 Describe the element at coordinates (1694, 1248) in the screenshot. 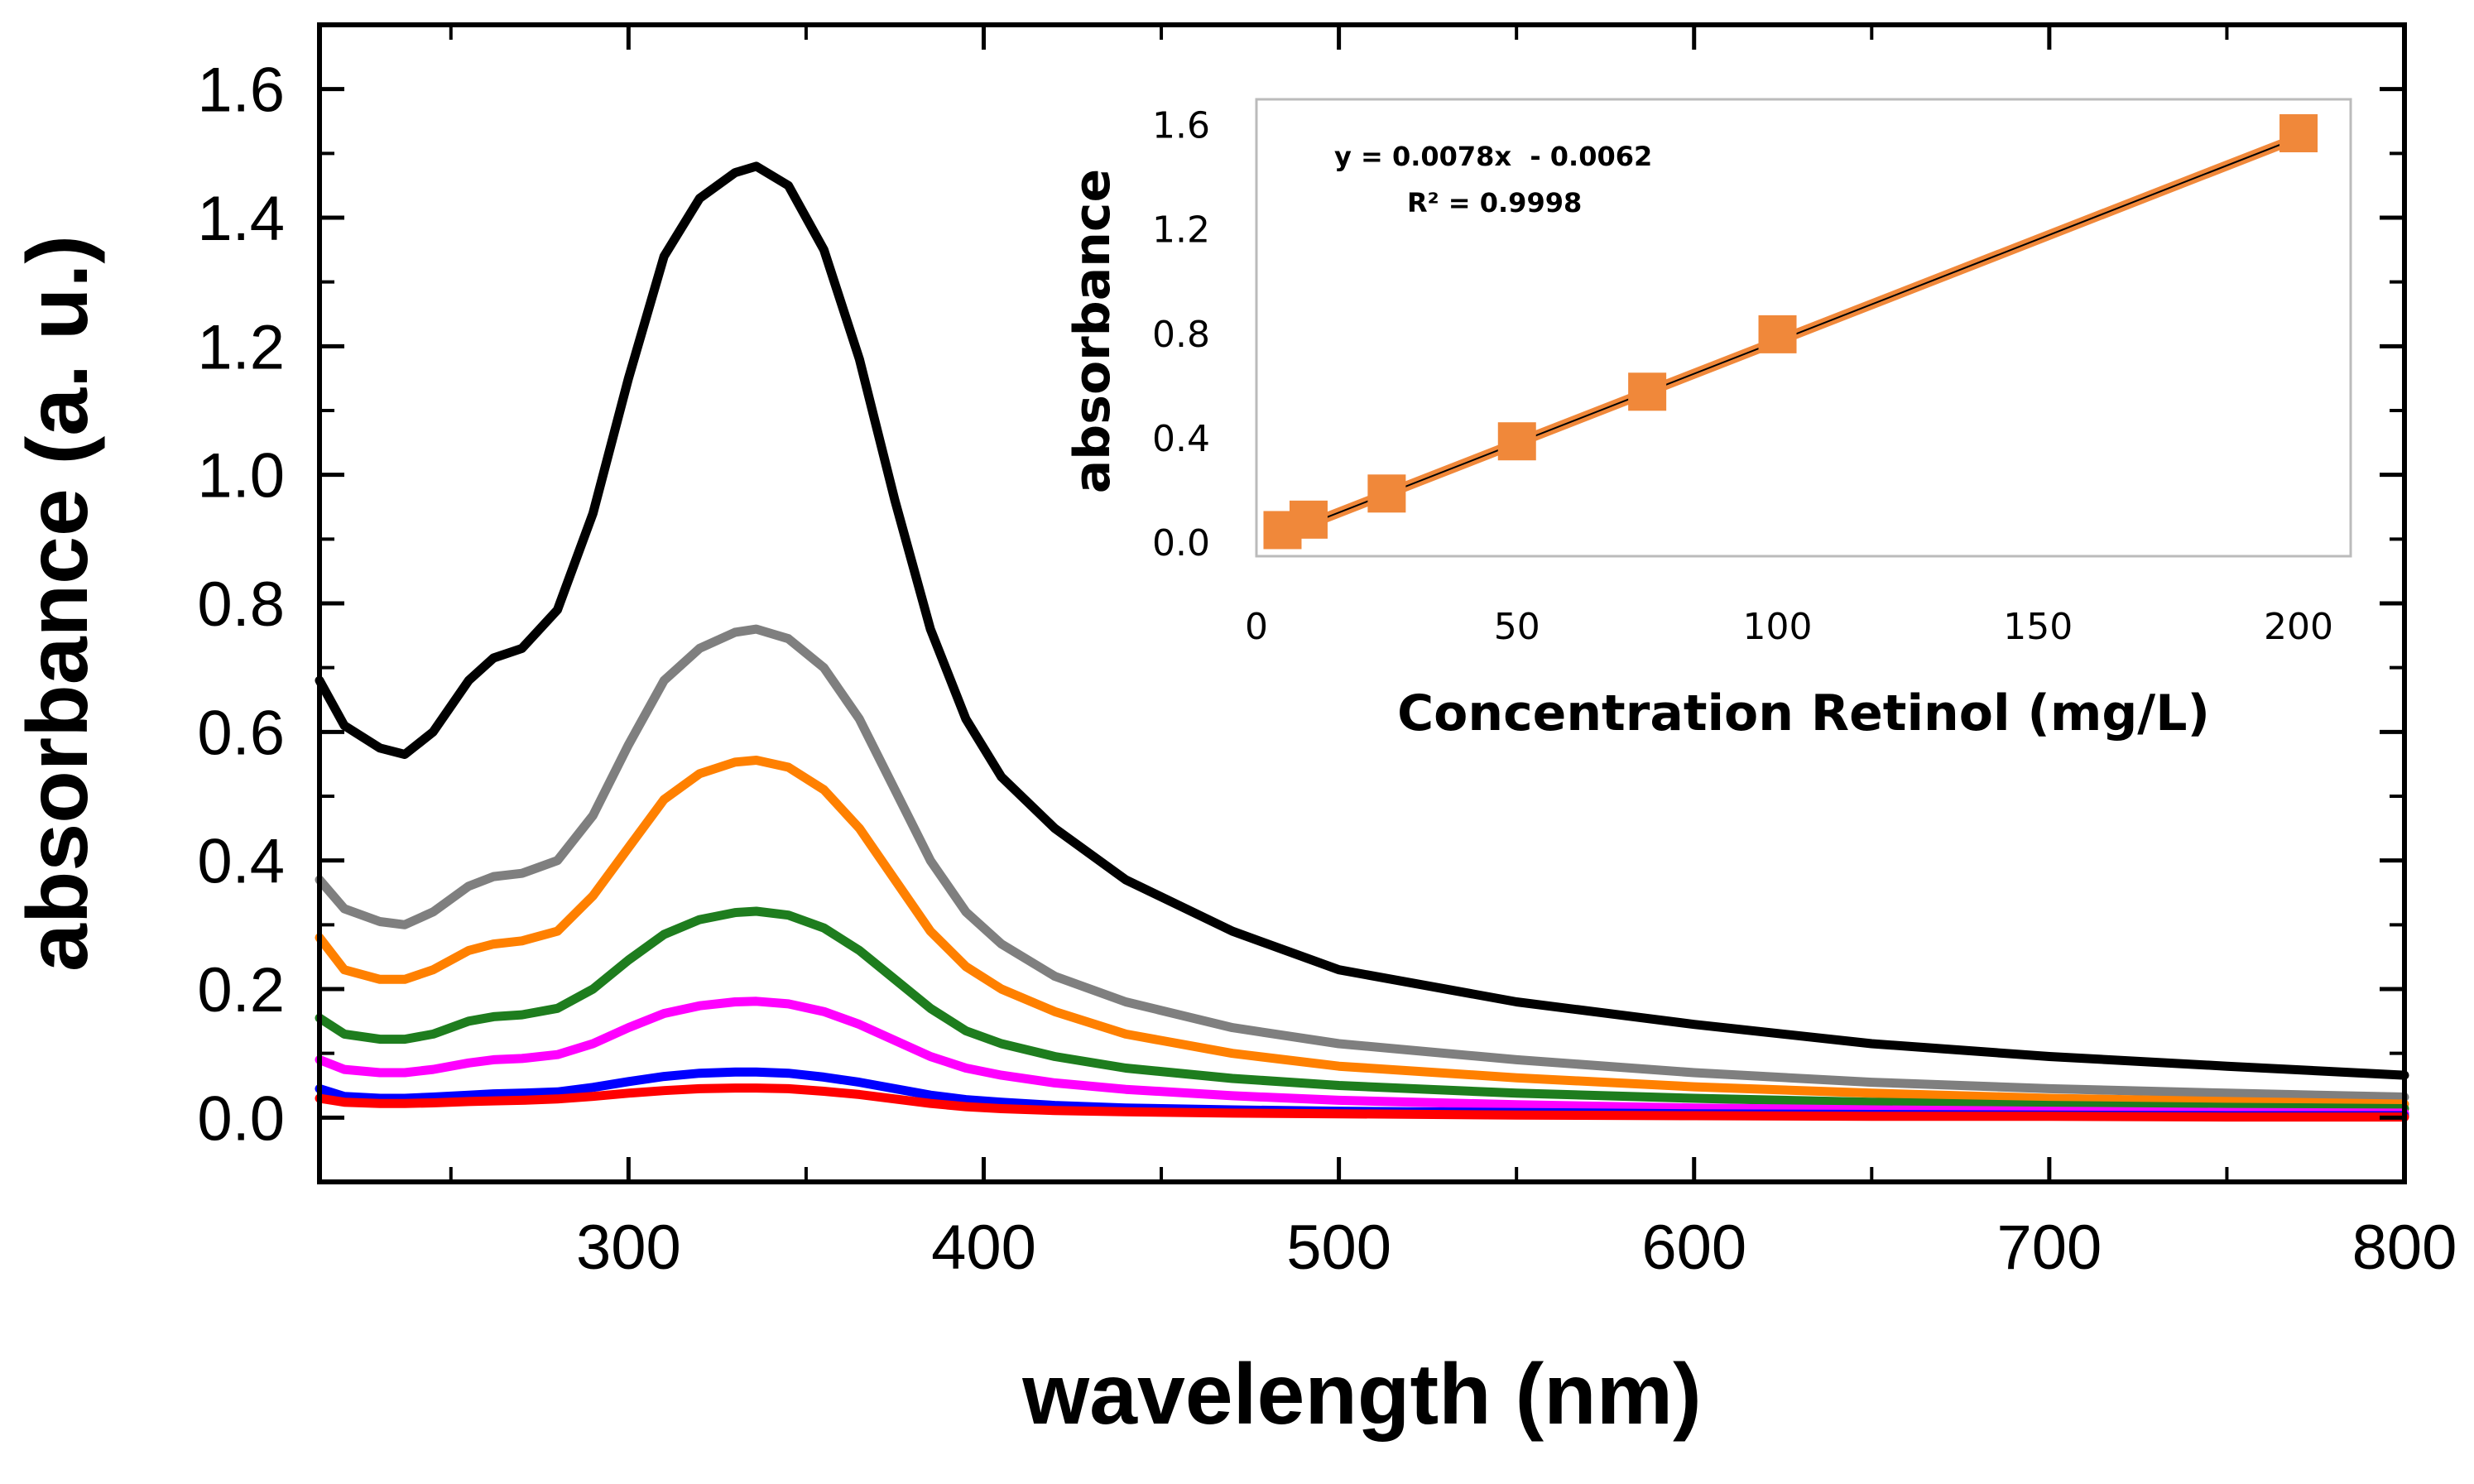

I see `x-tick-label: 600` at that location.